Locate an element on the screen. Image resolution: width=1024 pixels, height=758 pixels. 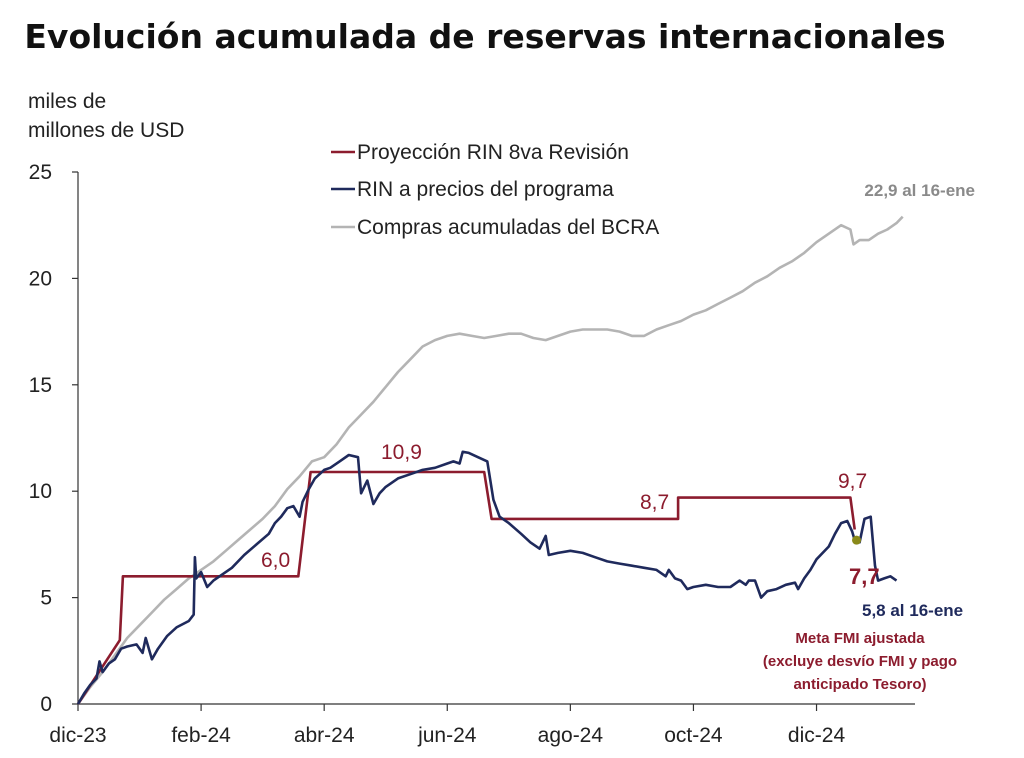
x-tick-label: oct-24 is located at coordinates (693, 735).